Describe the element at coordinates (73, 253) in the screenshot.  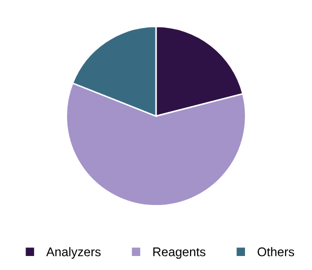
I see `legend-label: Analyzers` at that location.